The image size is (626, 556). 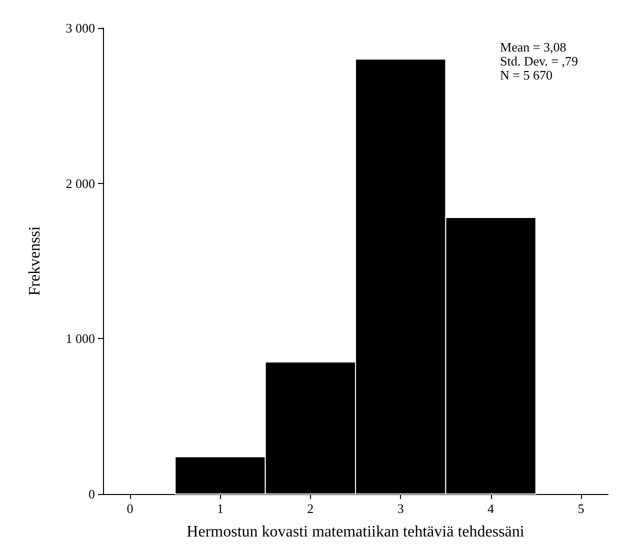 I want to click on x-tick-label: 5, so click(x=581, y=508).